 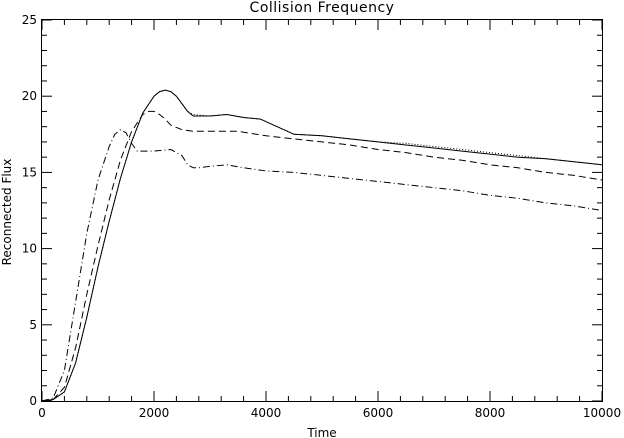 What do you see at coordinates (29, 249) in the screenshot?
I see `y-tick-label: 10` at bounding box center [29, 249].